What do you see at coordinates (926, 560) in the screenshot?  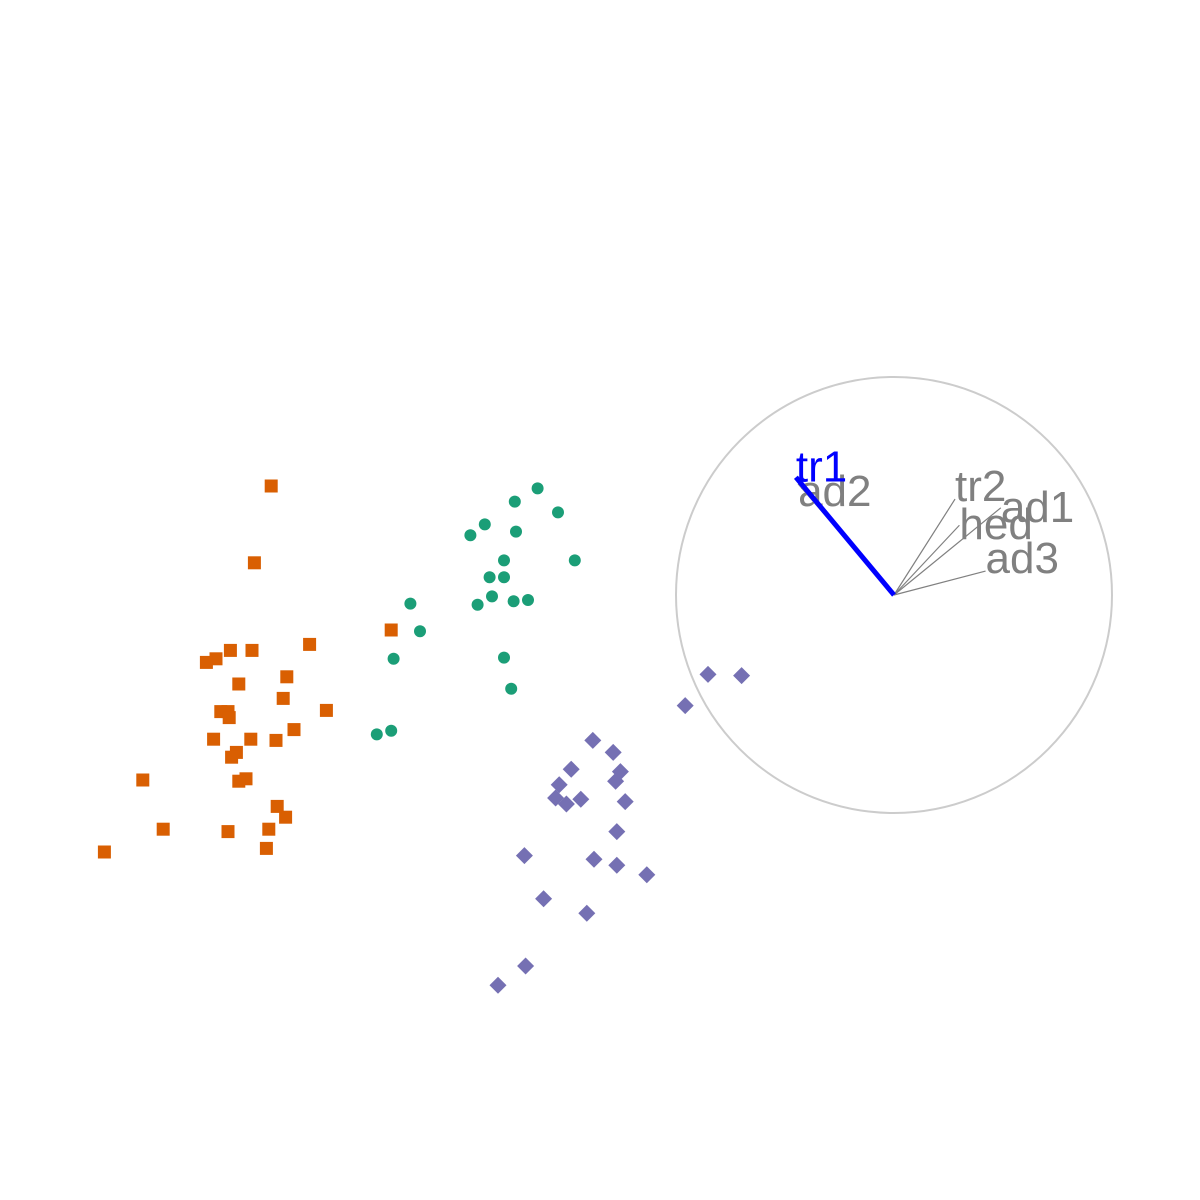 I see `axis-line-hed` at bounding box center [926, 560].